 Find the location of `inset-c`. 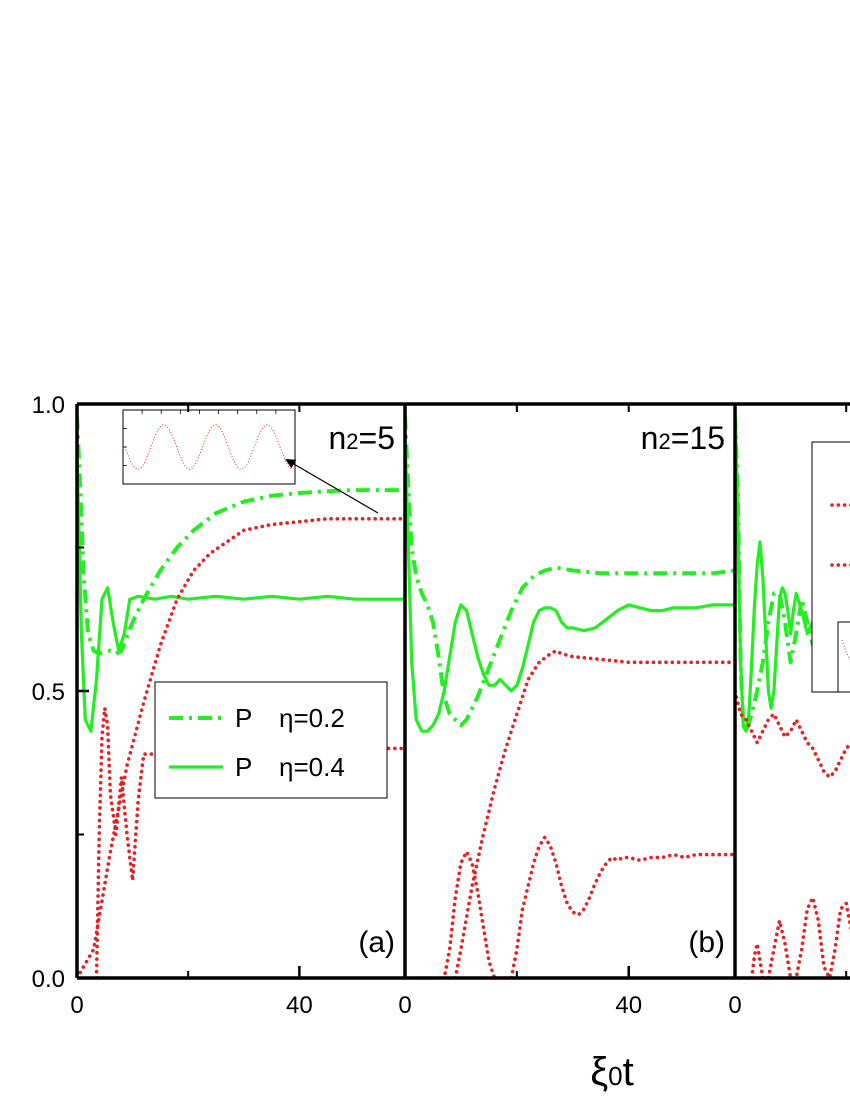

inset-c is located at coordinates (843, 657).